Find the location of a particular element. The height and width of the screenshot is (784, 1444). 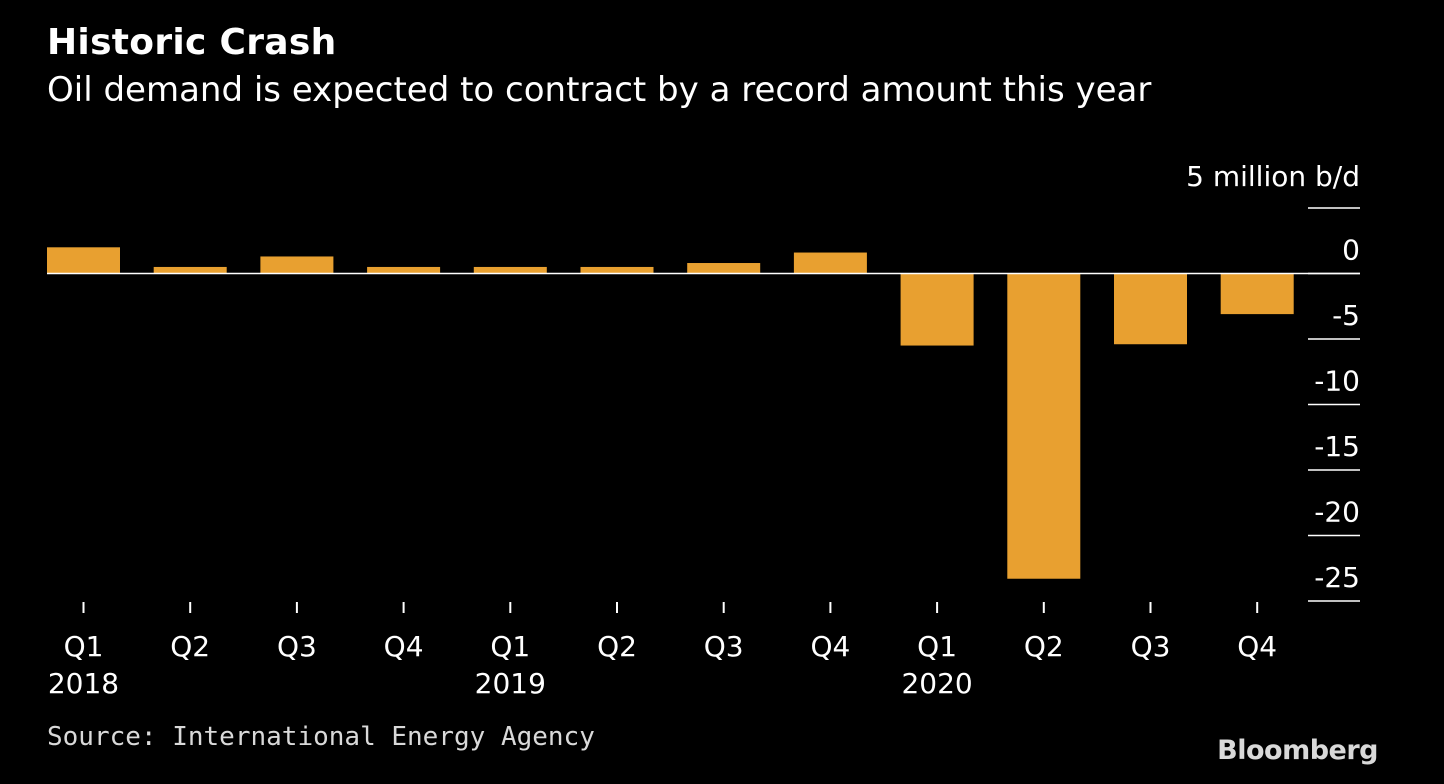

x-year-label: 2018 is located at coordinates (83, 683).